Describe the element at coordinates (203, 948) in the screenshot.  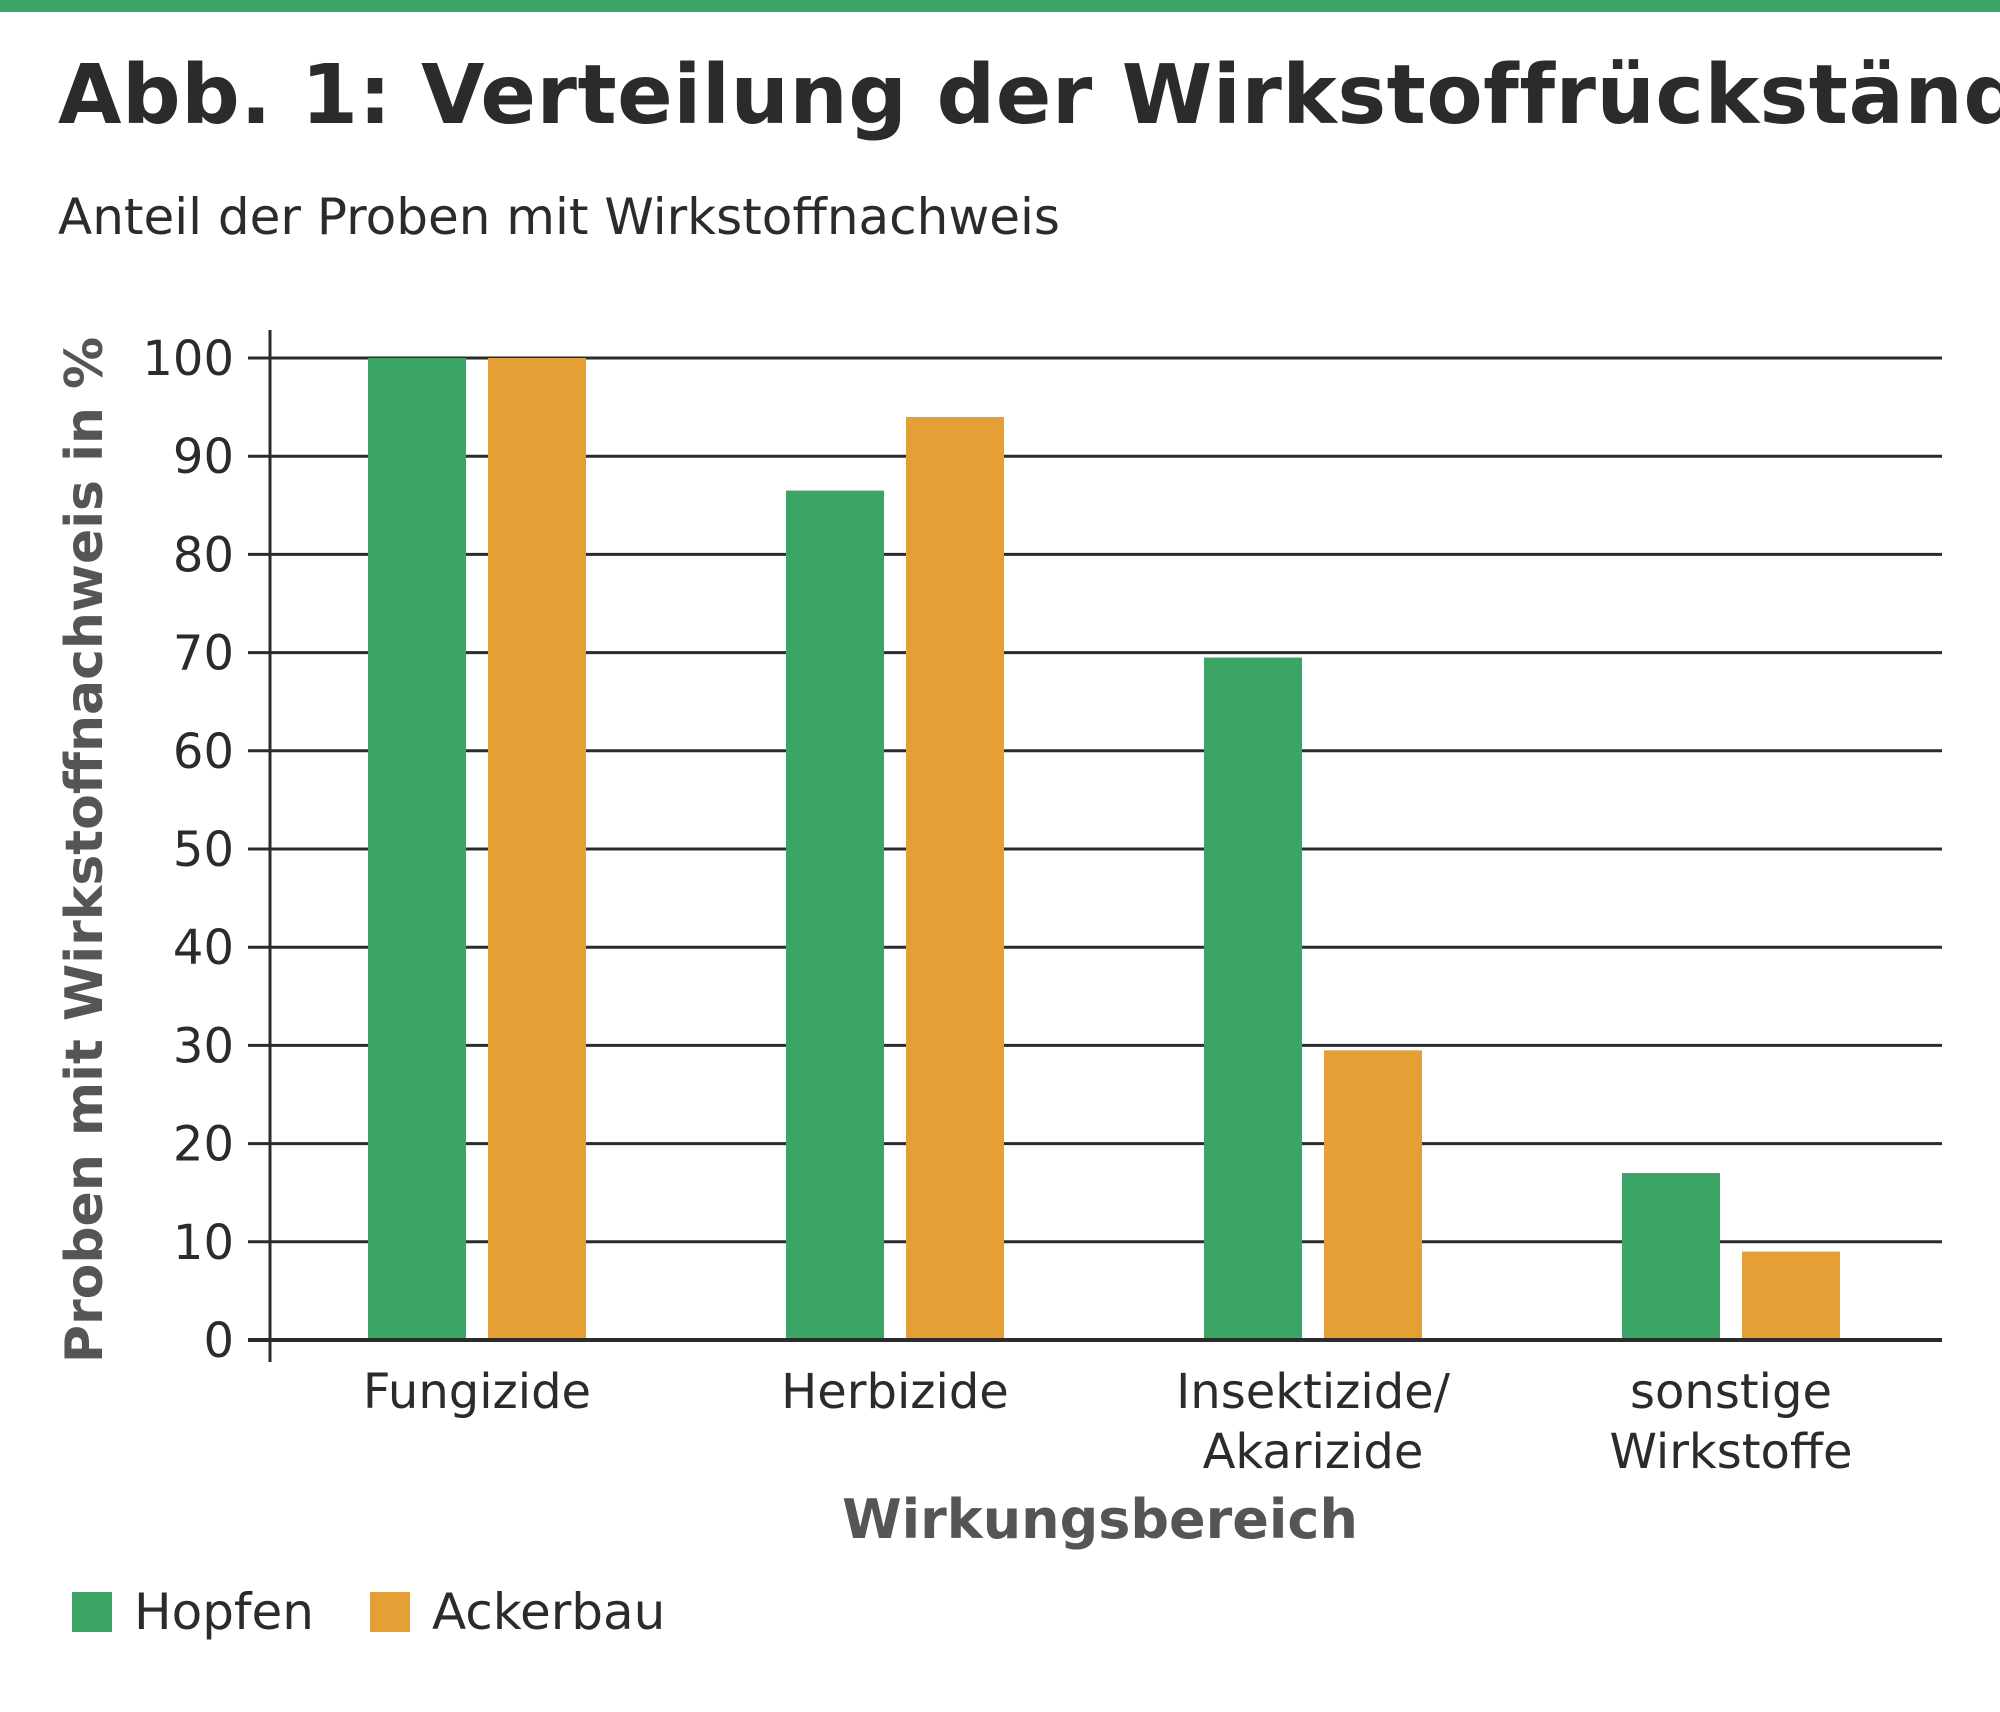
I see `y-tick-label: 40` at that location.